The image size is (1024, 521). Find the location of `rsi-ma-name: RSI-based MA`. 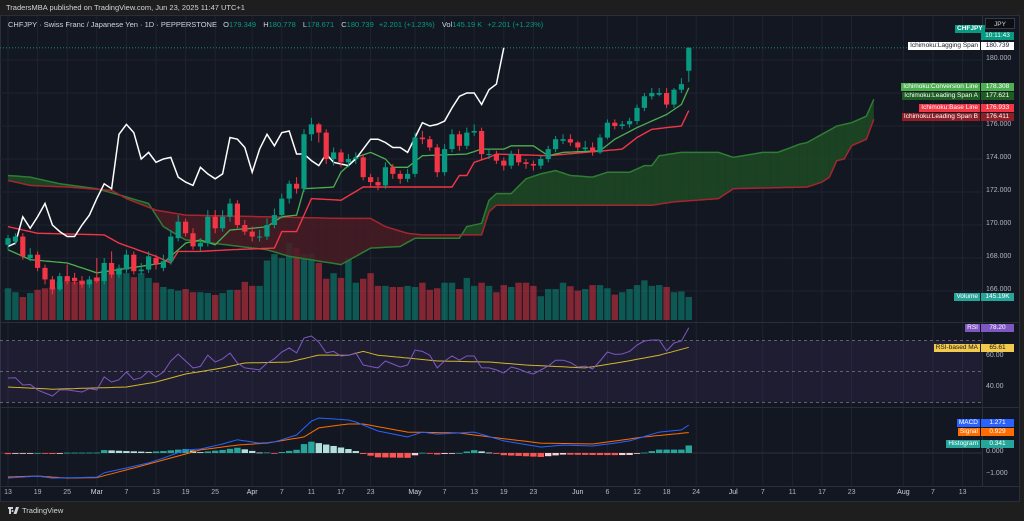

rsi-ma-name: RSI-based MA is located at coordinates (956, 348).